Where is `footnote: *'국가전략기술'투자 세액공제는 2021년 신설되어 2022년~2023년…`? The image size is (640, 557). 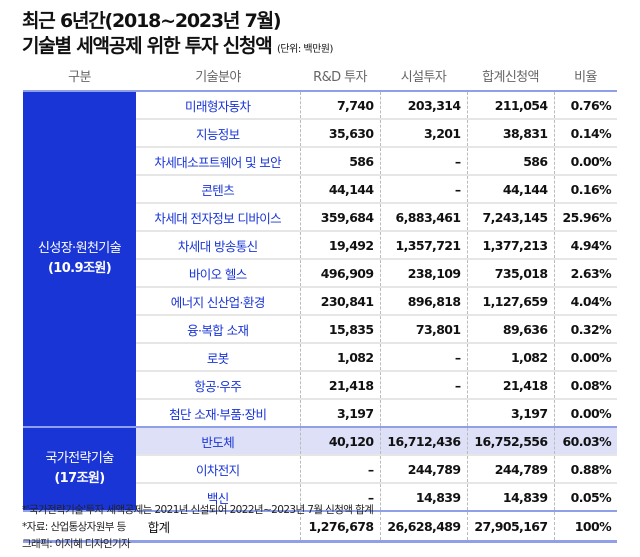
footnote: *'국가전략기술'투자 세액공제는 2021년 신설되어 2022년~2023년… is located at coordinates (198, 510).